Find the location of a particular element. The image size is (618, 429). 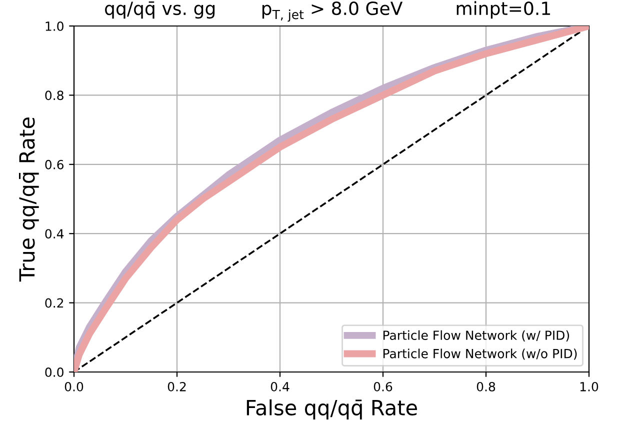

legend-label: Particle Flow Network (w/o PID) is located at coordinates (480, 354).